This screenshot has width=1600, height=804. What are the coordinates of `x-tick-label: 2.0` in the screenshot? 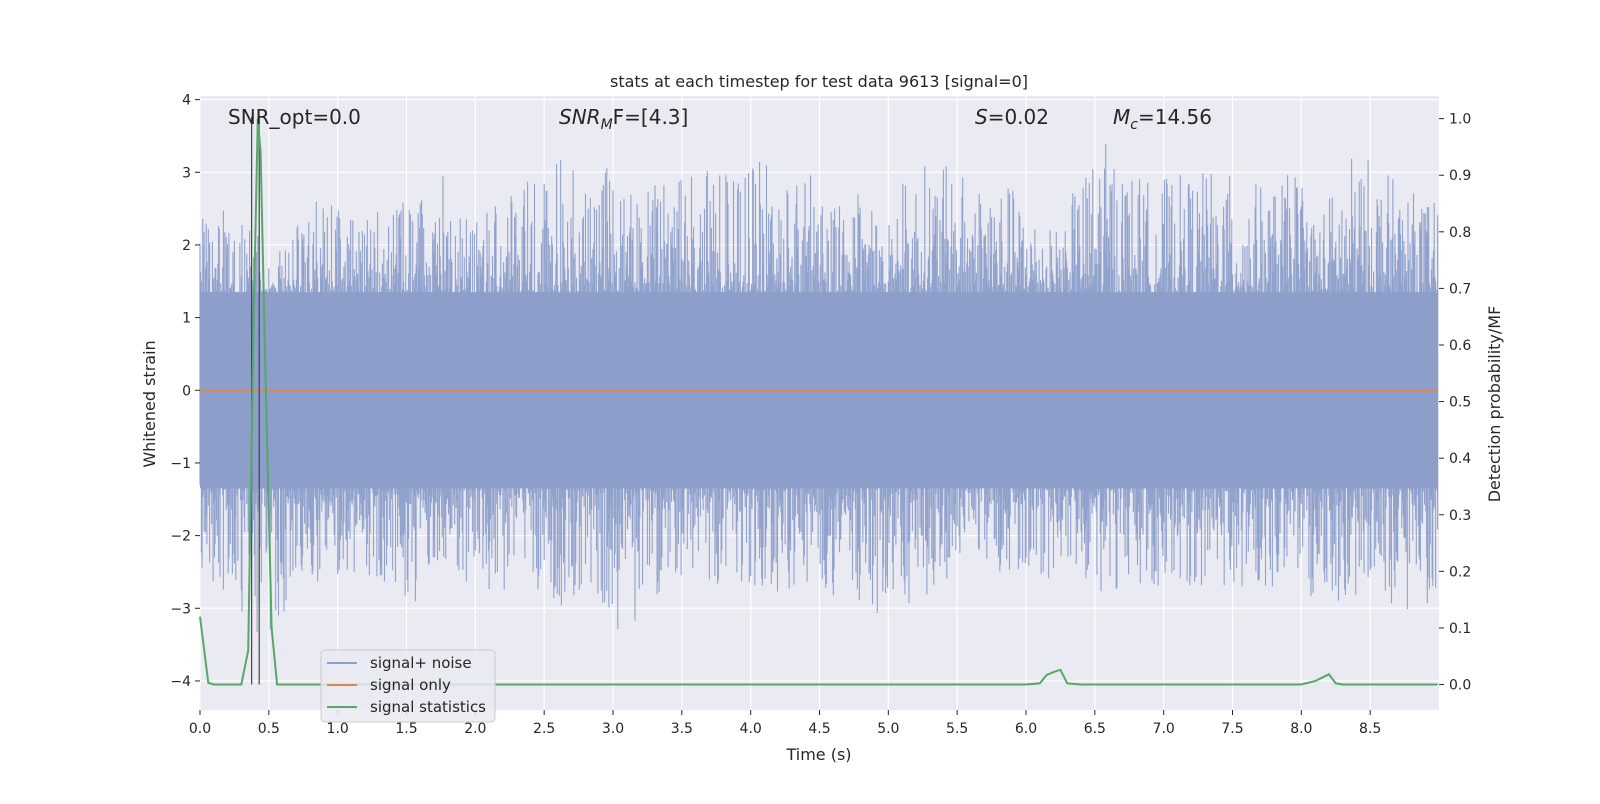 It's located at (475, 729).